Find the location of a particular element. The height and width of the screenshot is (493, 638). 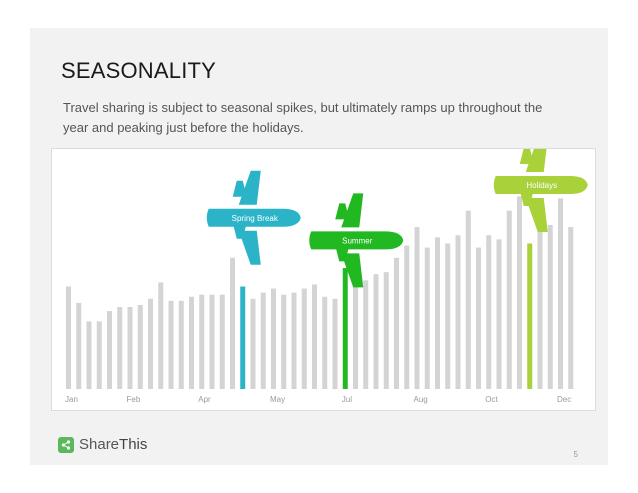

share-icon is located at coordinates (66, 444).